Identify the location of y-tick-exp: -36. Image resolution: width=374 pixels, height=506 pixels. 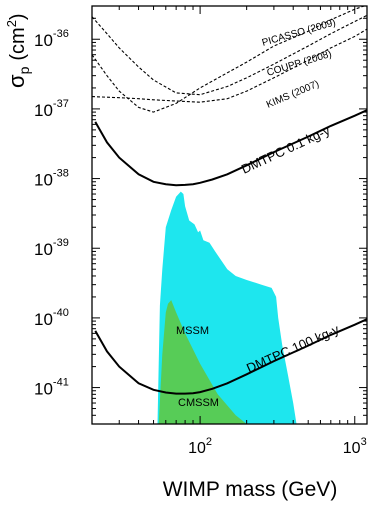
(61, 34).